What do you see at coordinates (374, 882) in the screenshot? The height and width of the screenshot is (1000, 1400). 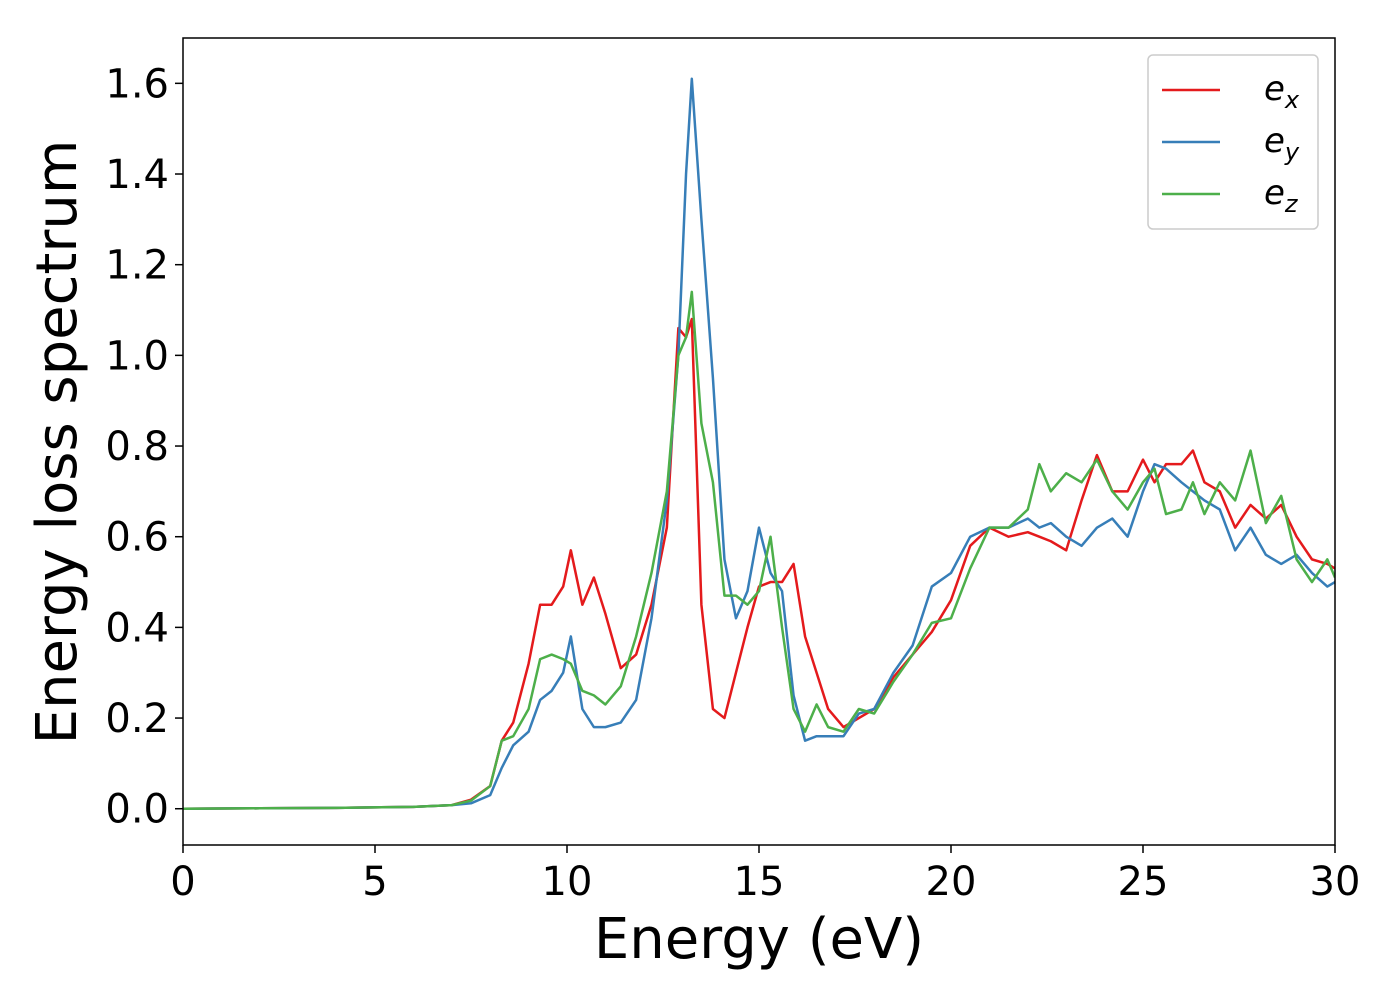 I see `x-tick-label: 5` at bounding box center [374, 882].